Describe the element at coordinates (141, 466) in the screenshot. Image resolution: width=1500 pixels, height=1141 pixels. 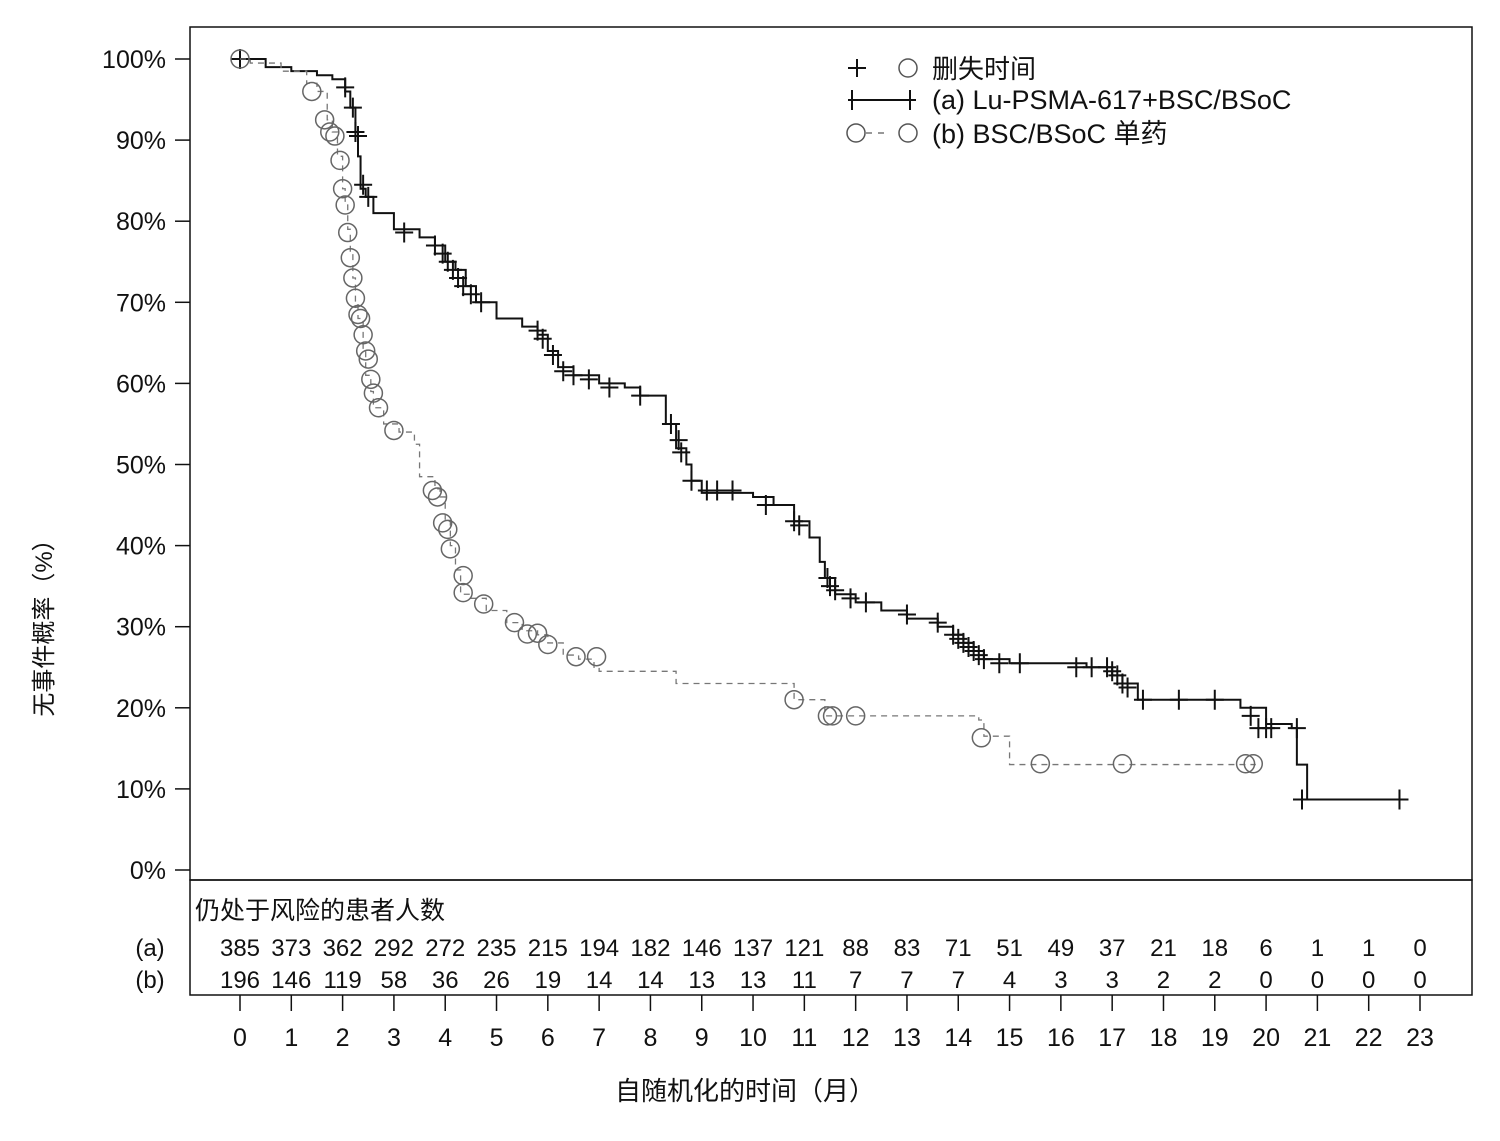
I see `y-tick-label: 50%` at that location.